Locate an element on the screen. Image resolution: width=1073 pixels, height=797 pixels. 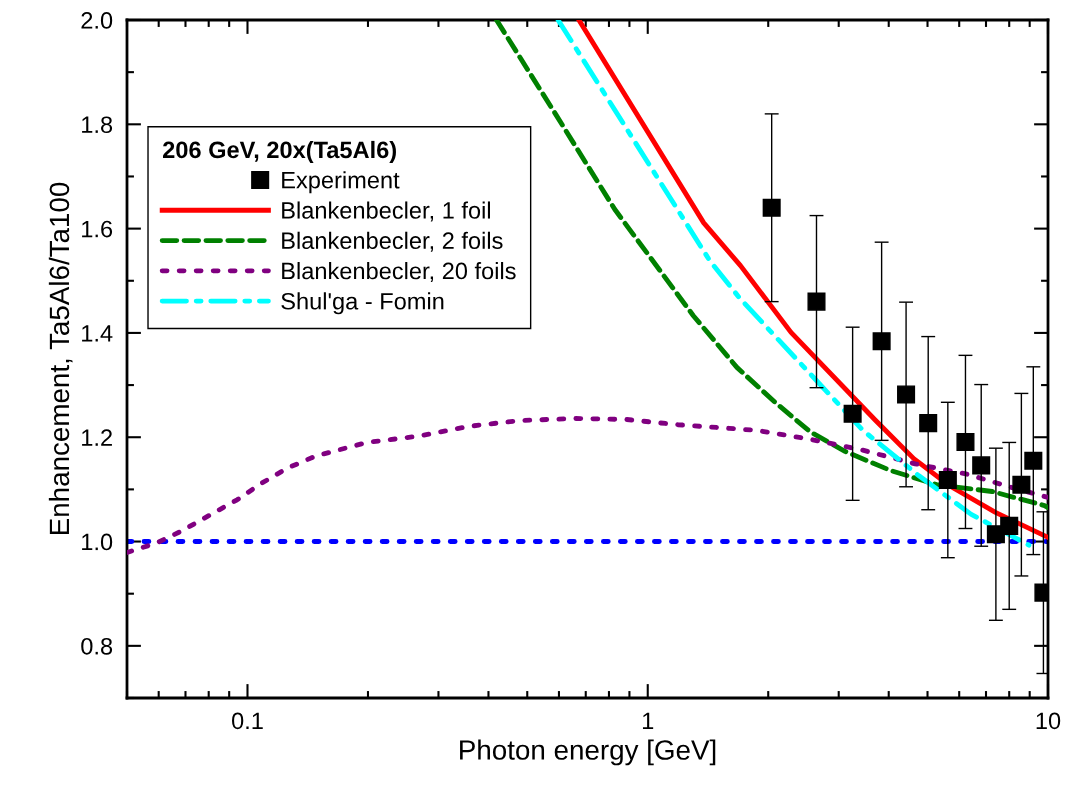
legend-title: 206 GeV, 20x(Ta5Al6) is located at coordinates (279, 151).